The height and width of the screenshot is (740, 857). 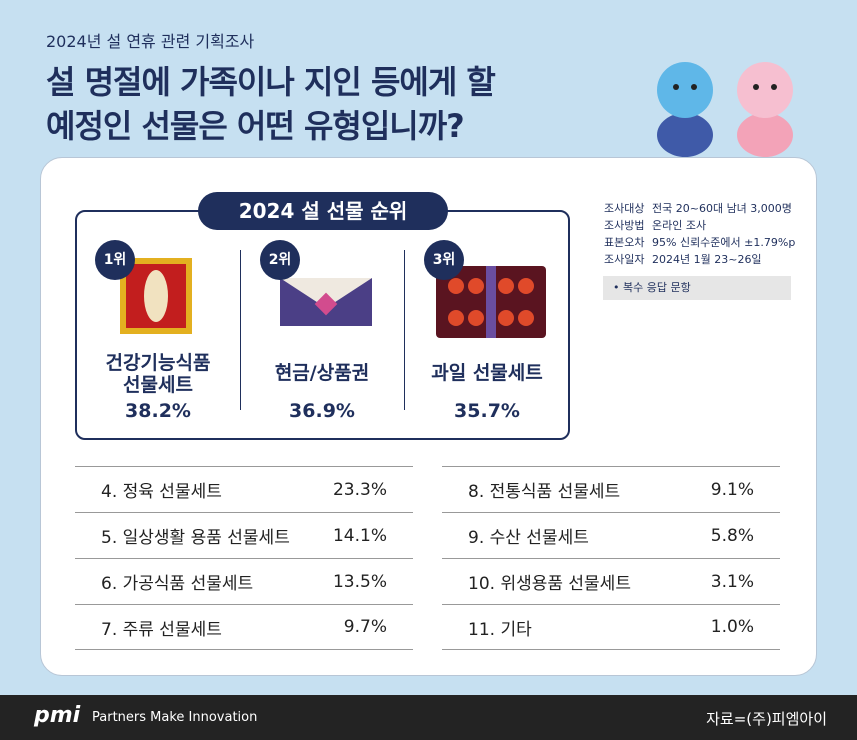 I want to click on ranking-label: 6. 가공식품 선물세트, so click(x=177, y=584).